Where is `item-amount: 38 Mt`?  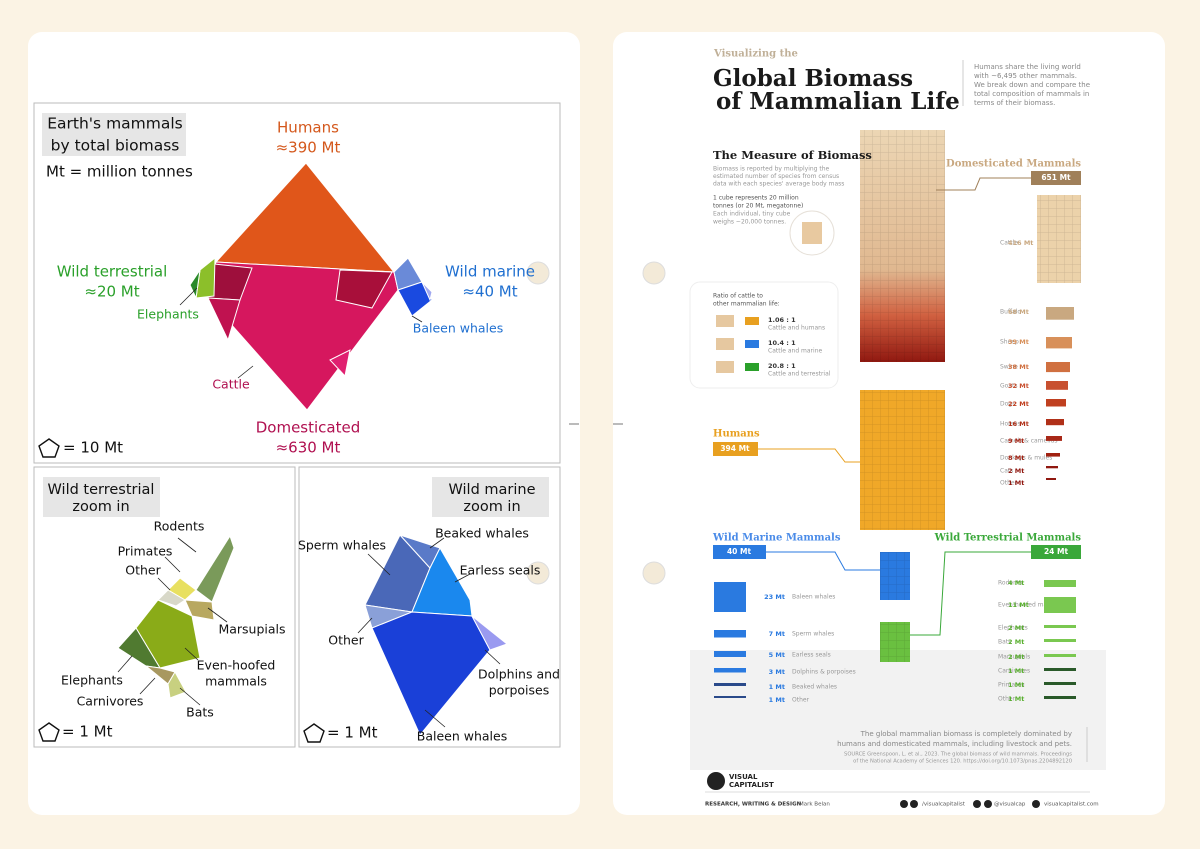 item-amount: 38 Mt is located at coordinates (1018, 367).